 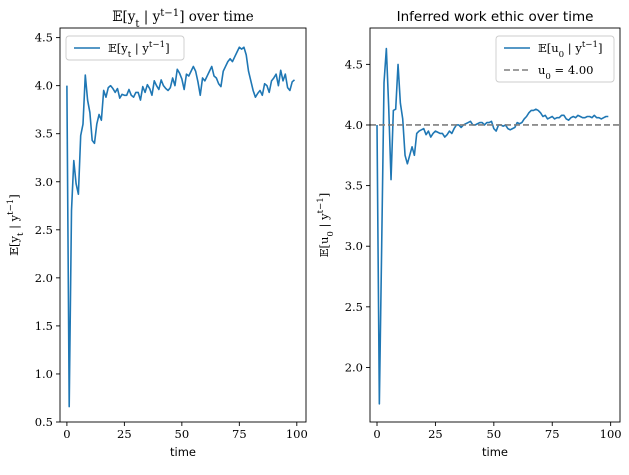 I want to click on legend-label: u0 = 4.00, so click(x=565, y=72).